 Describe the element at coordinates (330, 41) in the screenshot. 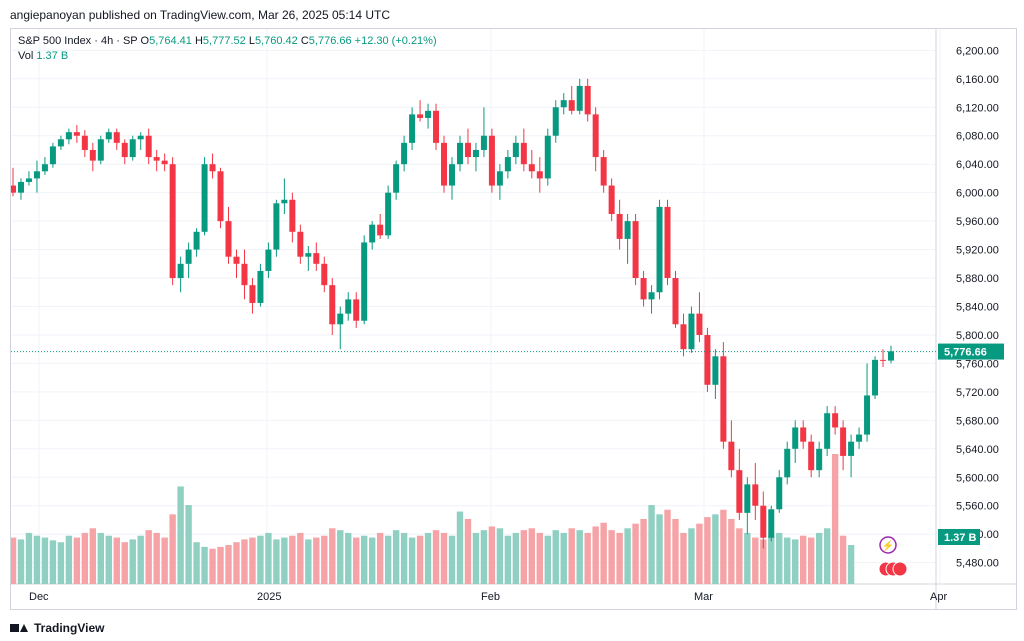

I see `close-value: 5,776.66` at that location.